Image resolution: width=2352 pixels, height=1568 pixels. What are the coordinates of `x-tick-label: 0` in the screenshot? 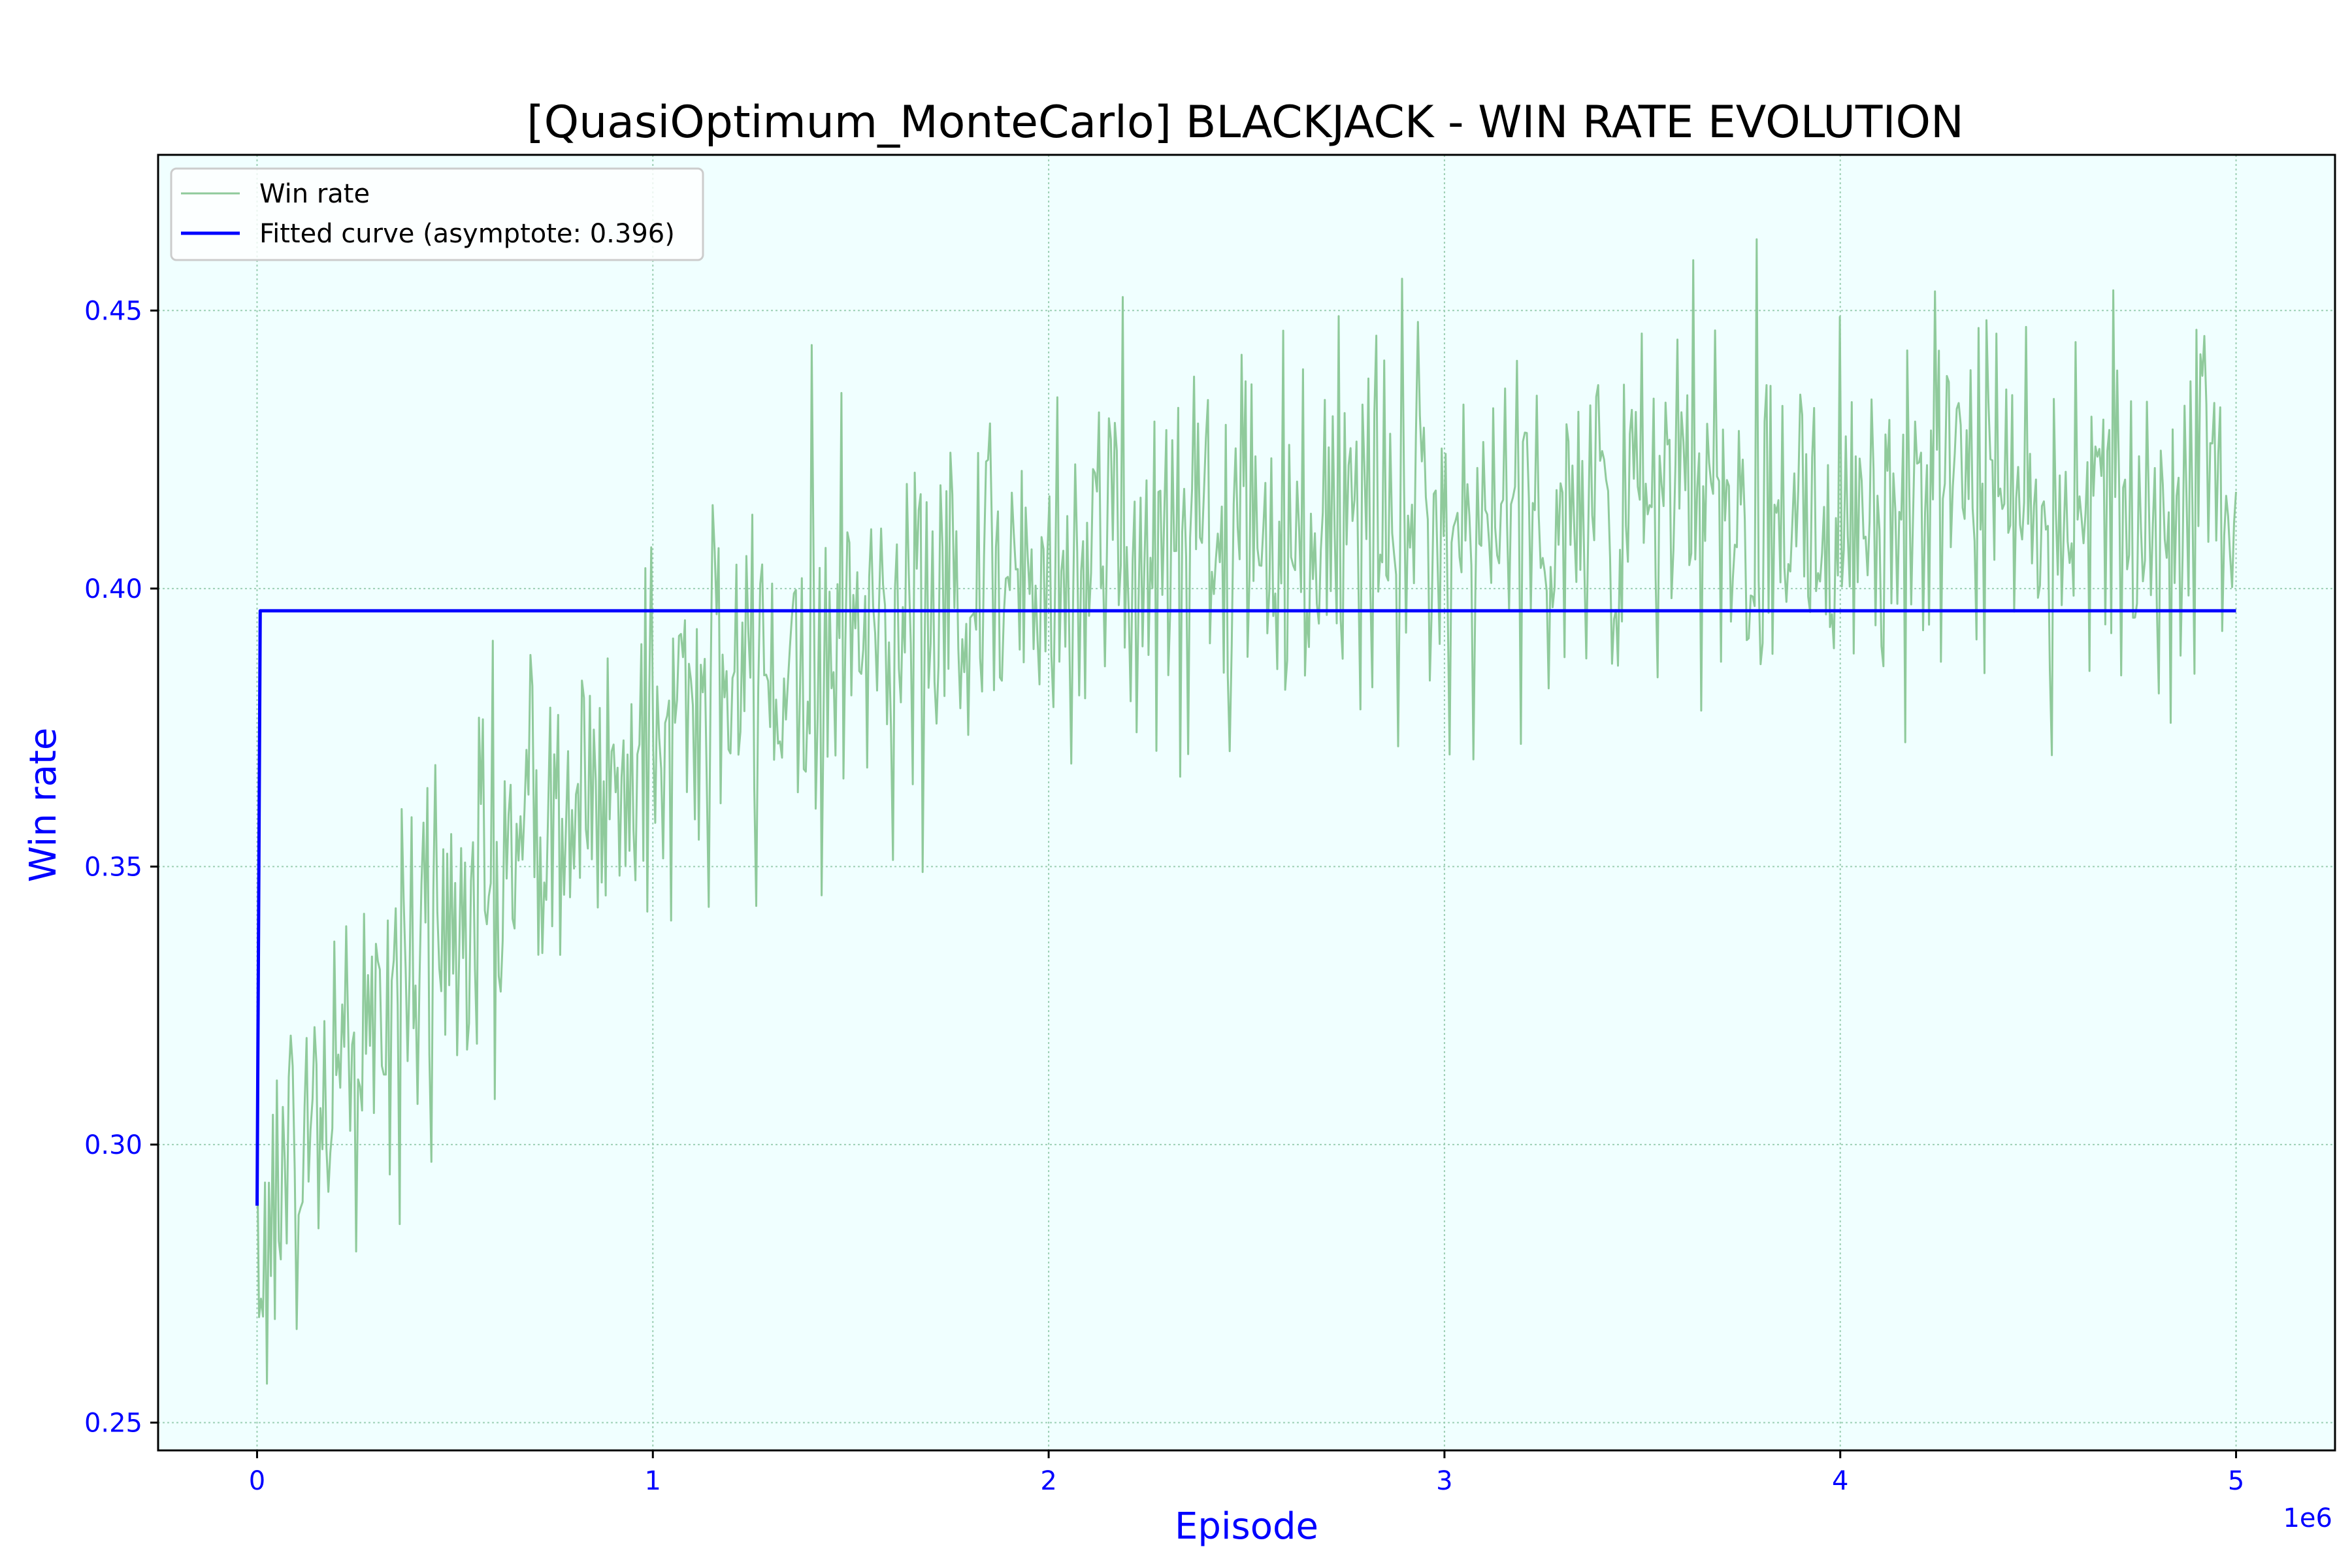 It's located at (257, 1481).